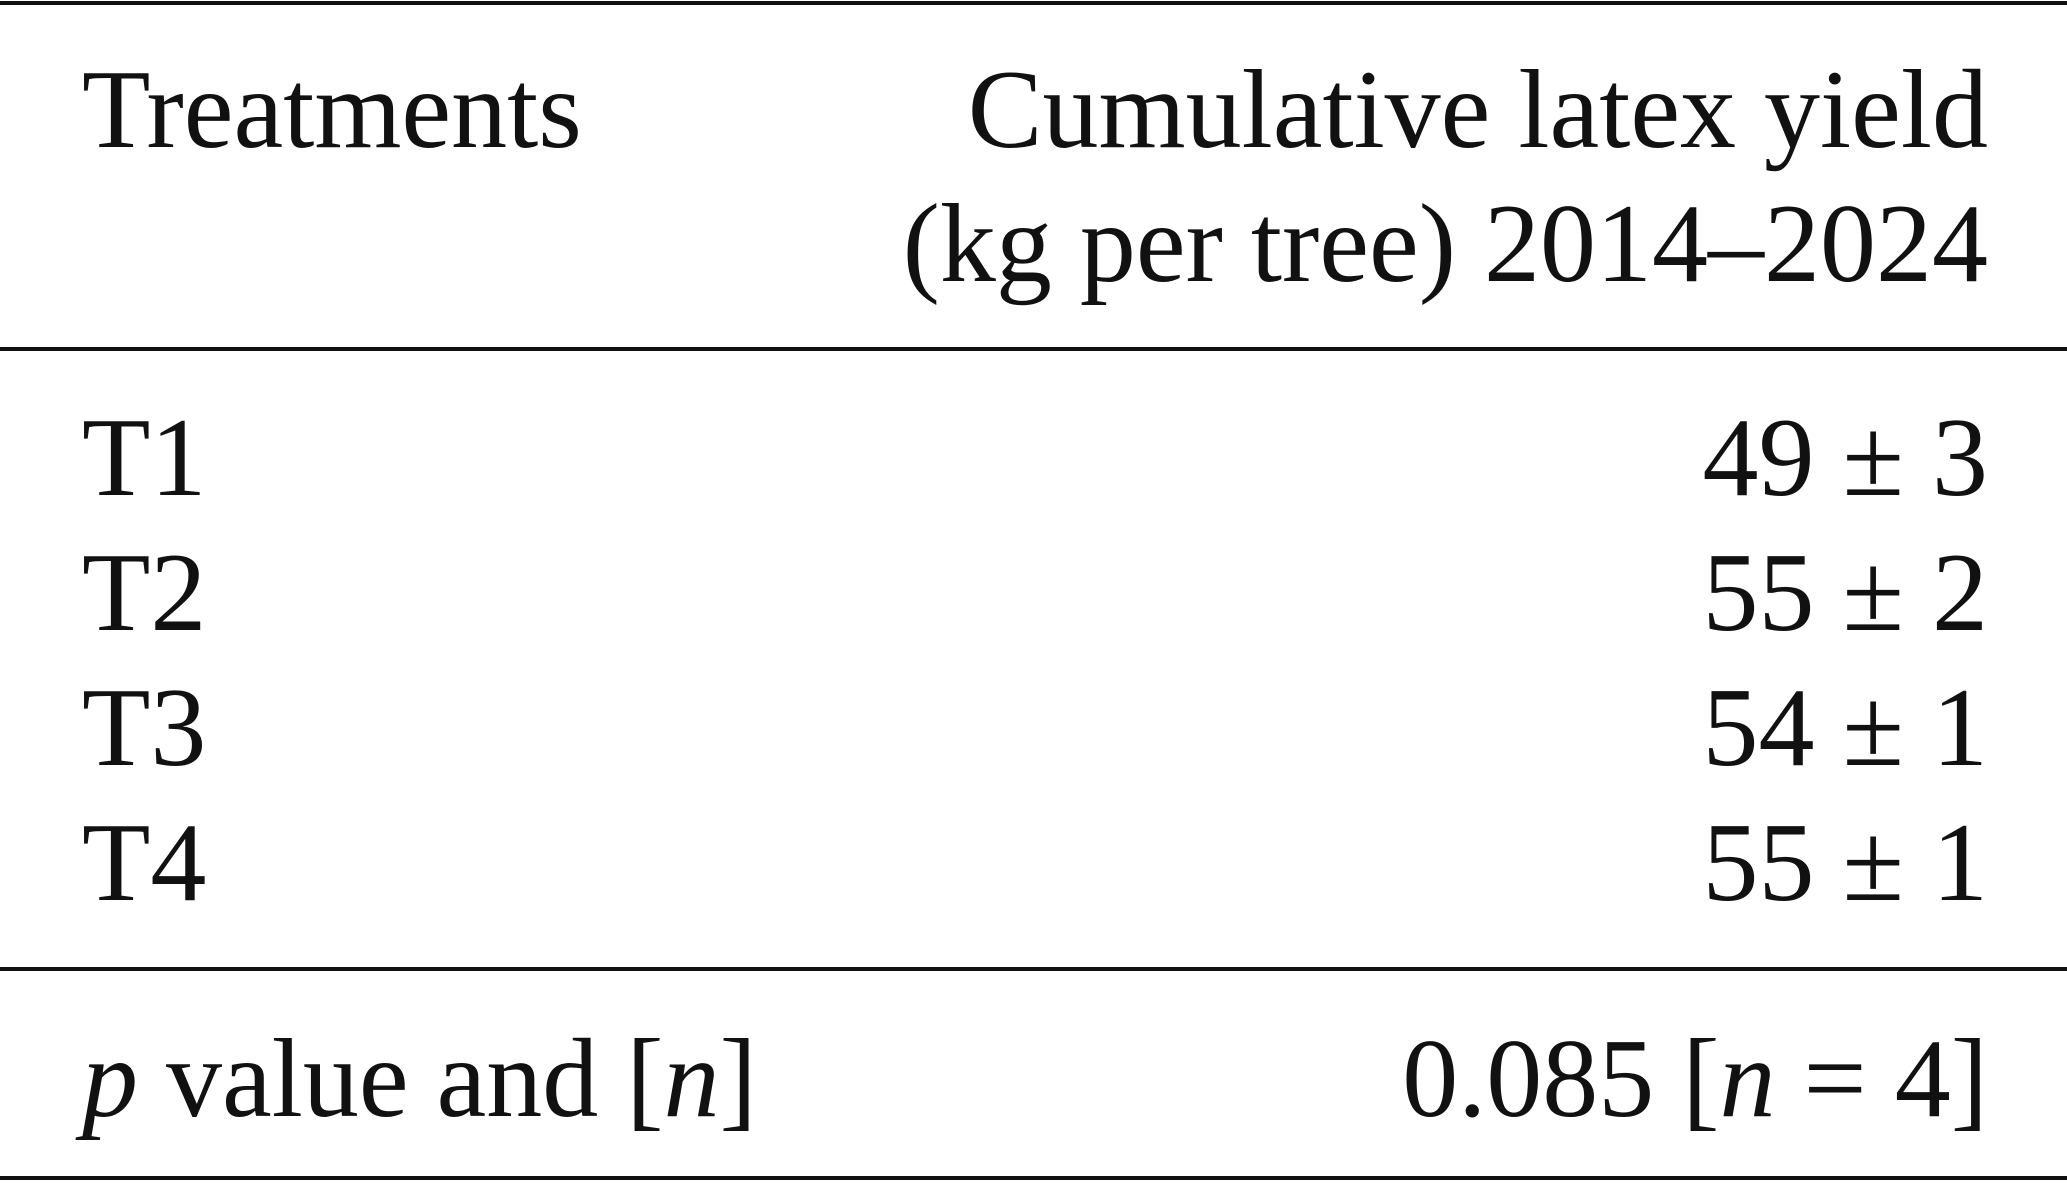  Describe the element at coordinates (144, 458) in the screenshot. I see `treatment-cell: T1` at that location.